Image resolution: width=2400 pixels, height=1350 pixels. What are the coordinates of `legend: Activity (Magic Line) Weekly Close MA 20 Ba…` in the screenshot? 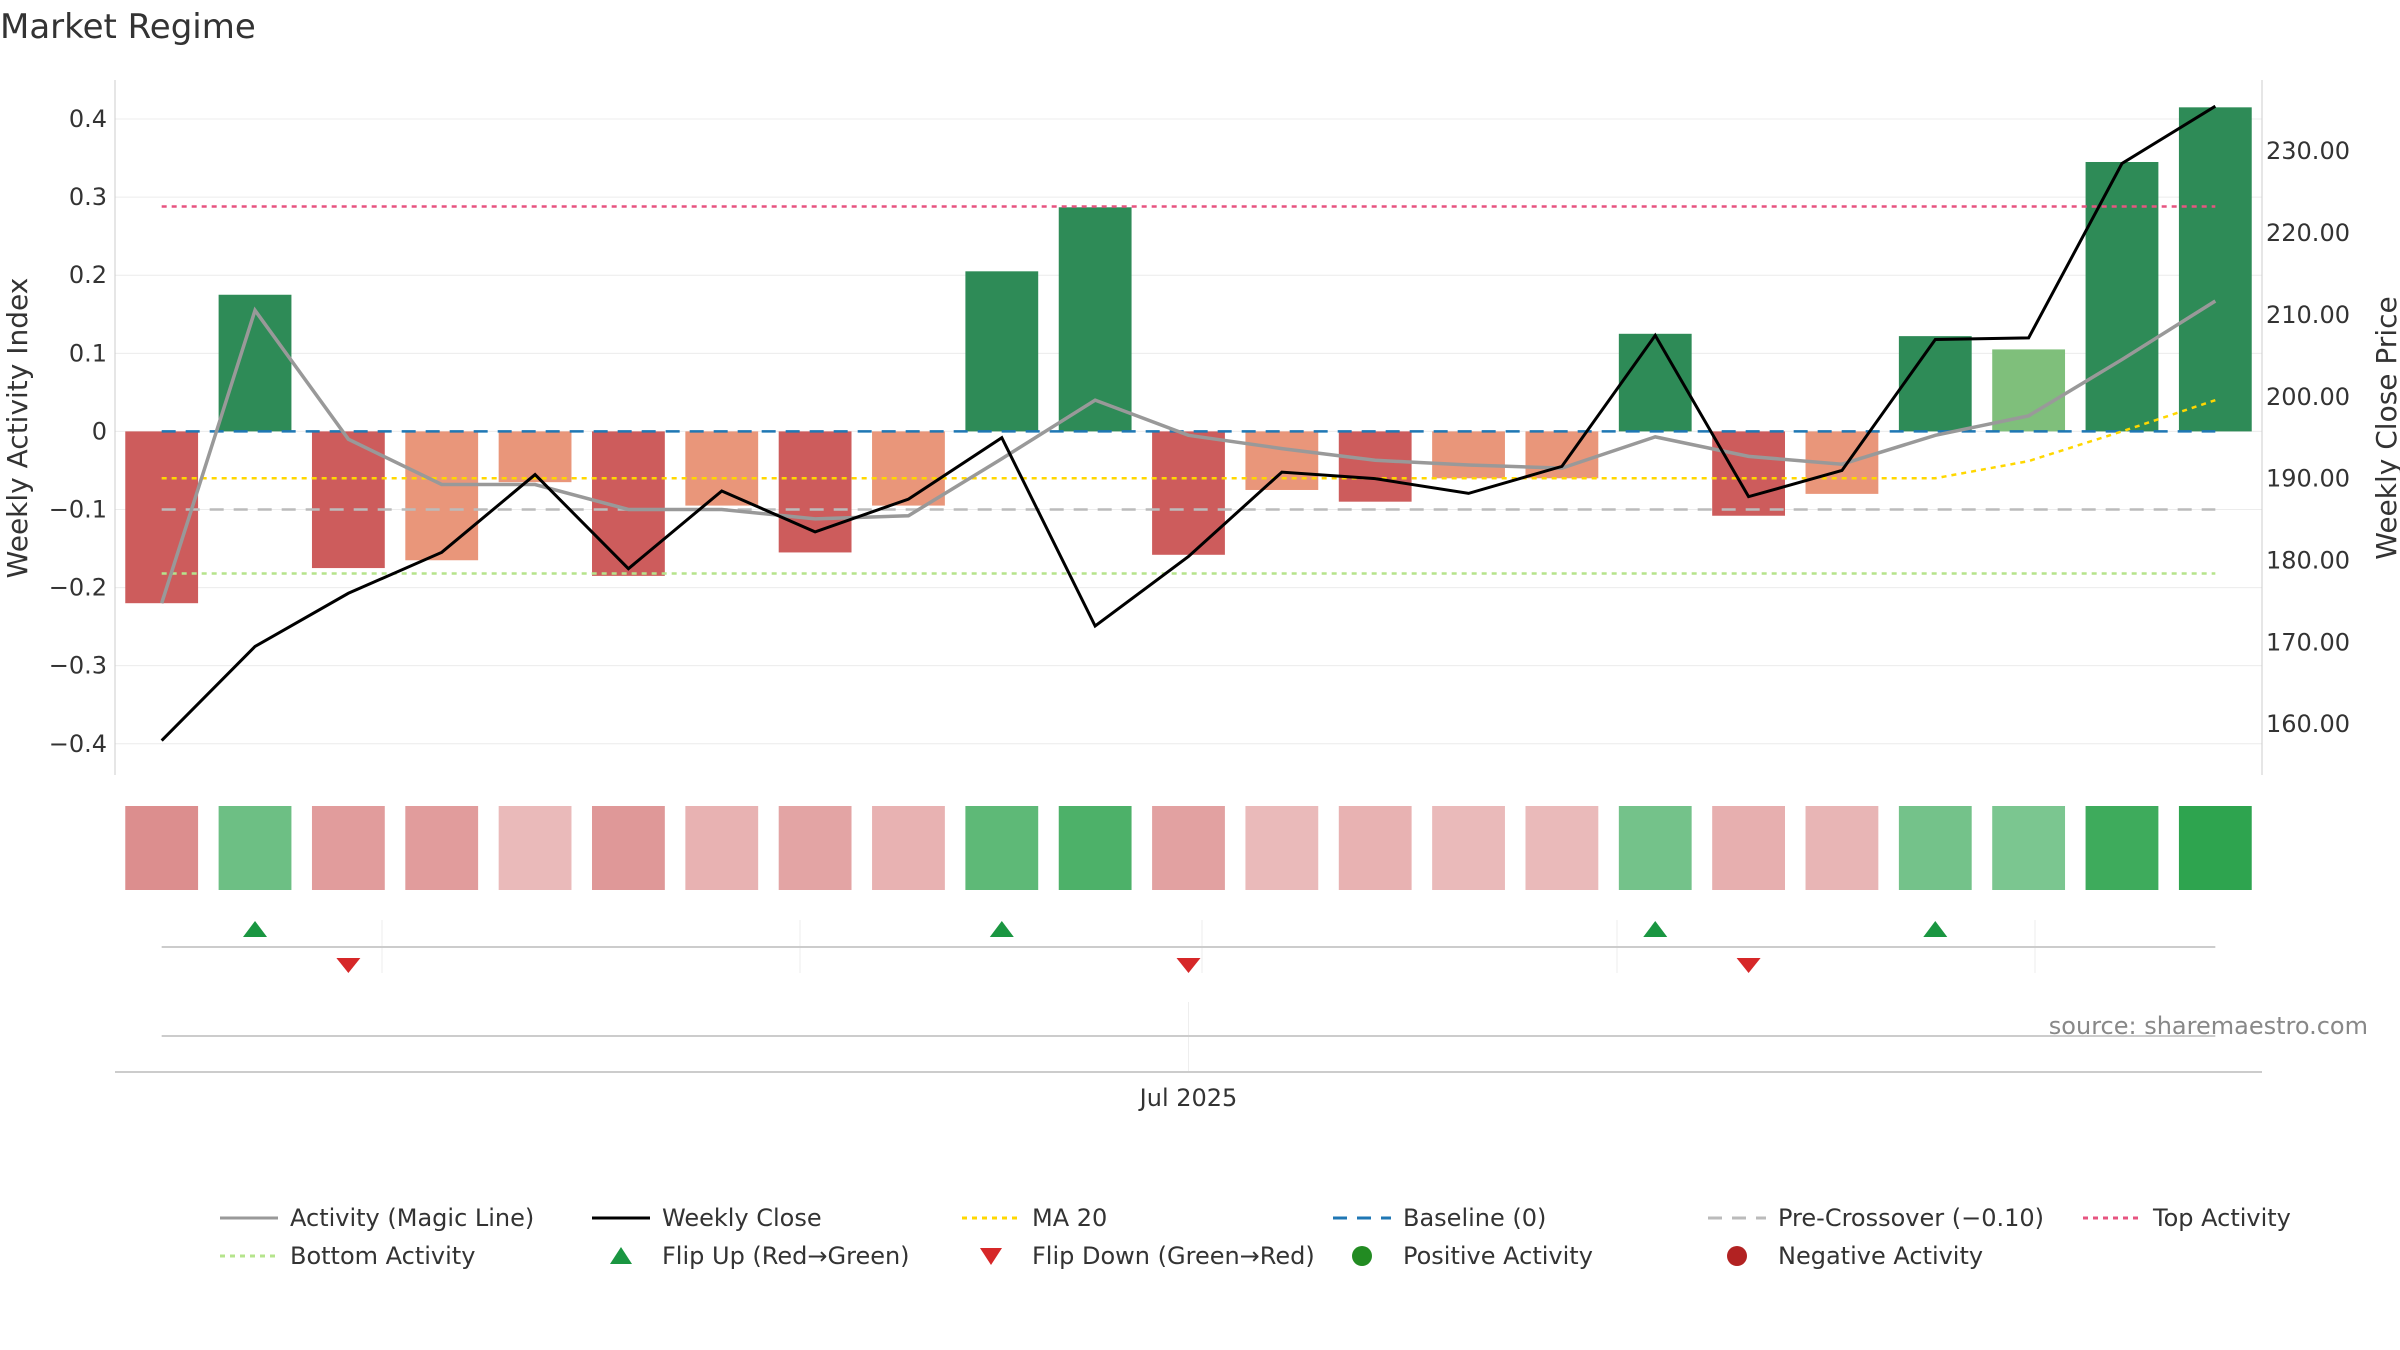 It's located at (1255, 1237).